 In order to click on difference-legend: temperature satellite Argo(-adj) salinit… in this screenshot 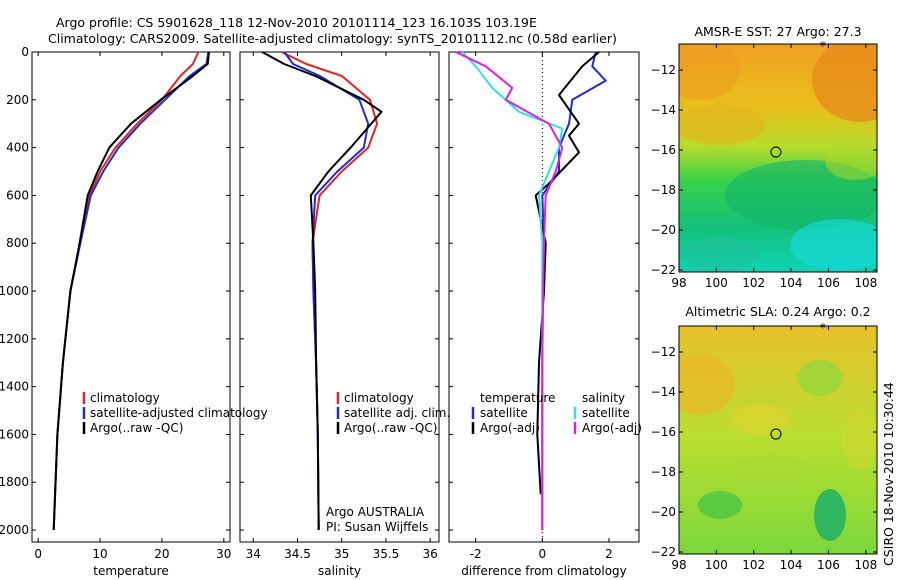, I will do `click(556, 413)`.